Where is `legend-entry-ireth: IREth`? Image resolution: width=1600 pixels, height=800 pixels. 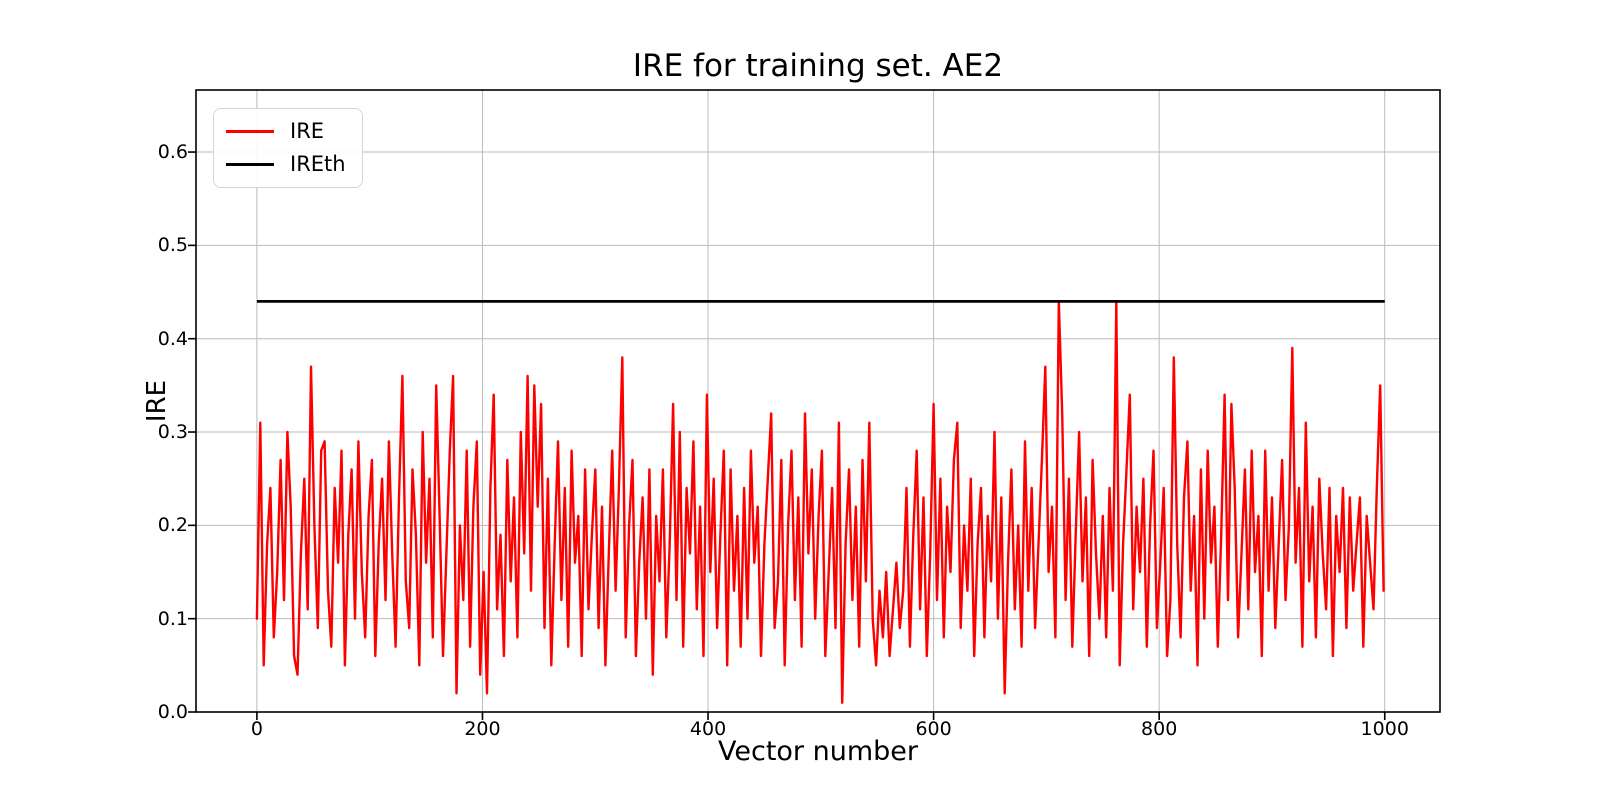
legend-entry-ireth: IREth is located at coordinates (286, 164).